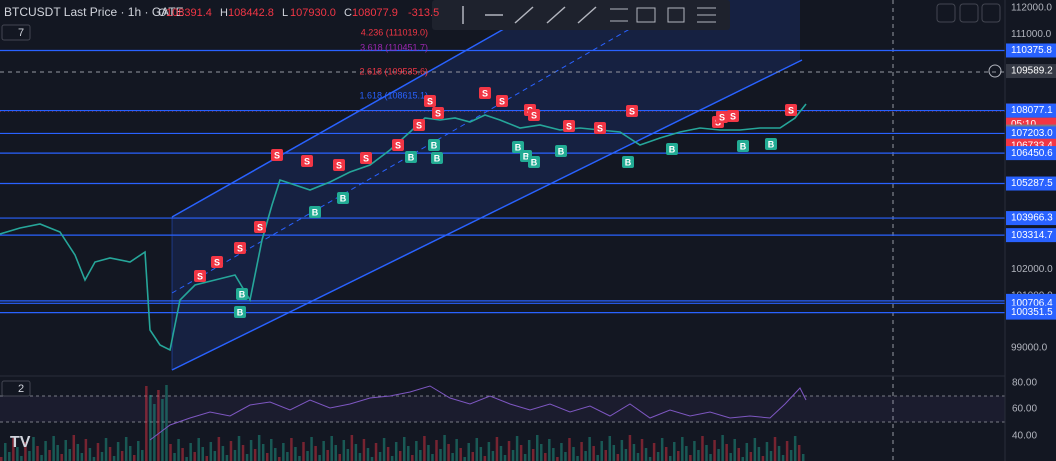  What do you see at coordinates (1024, 409) in the screenshot?
I see `rsi-axis-label: 60.00` at bounding box center [1024, 409].